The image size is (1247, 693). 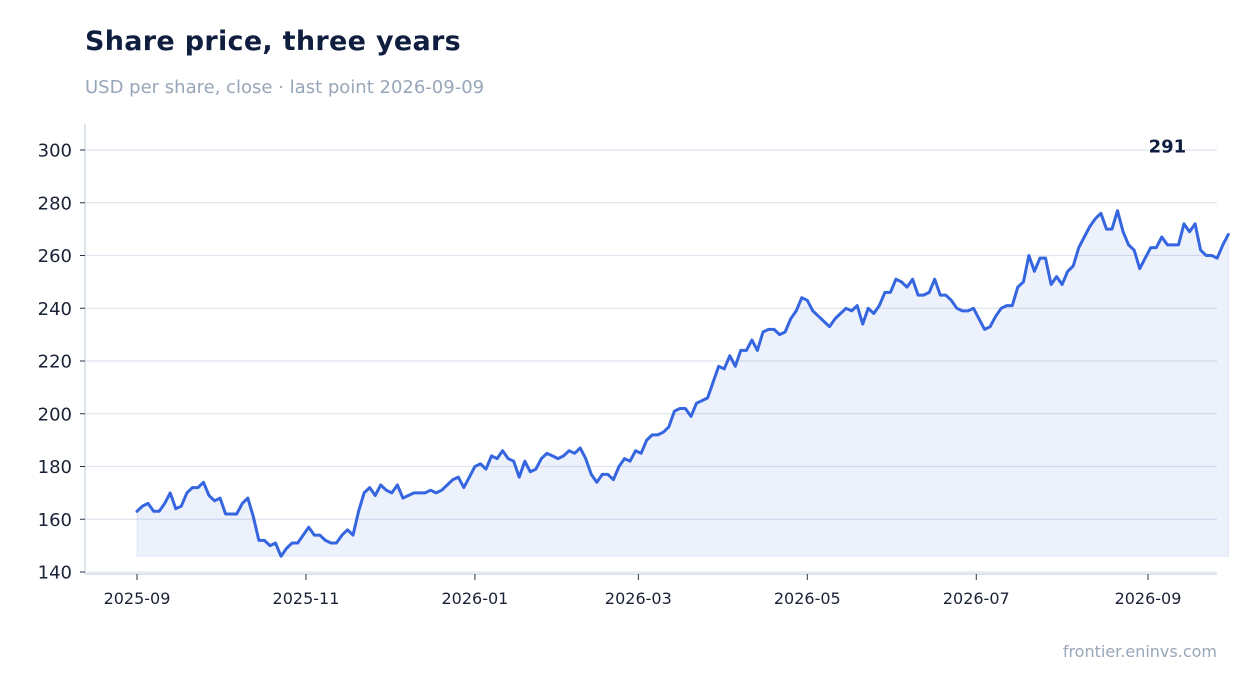 I want to click on end-label-group: 291, so click(x=1168, y=147).